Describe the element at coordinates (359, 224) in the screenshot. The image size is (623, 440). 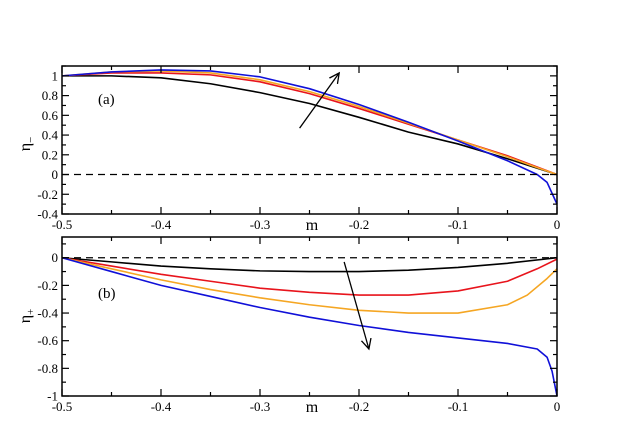
I see `panel-a-xtick-label: -0.2` at that location.